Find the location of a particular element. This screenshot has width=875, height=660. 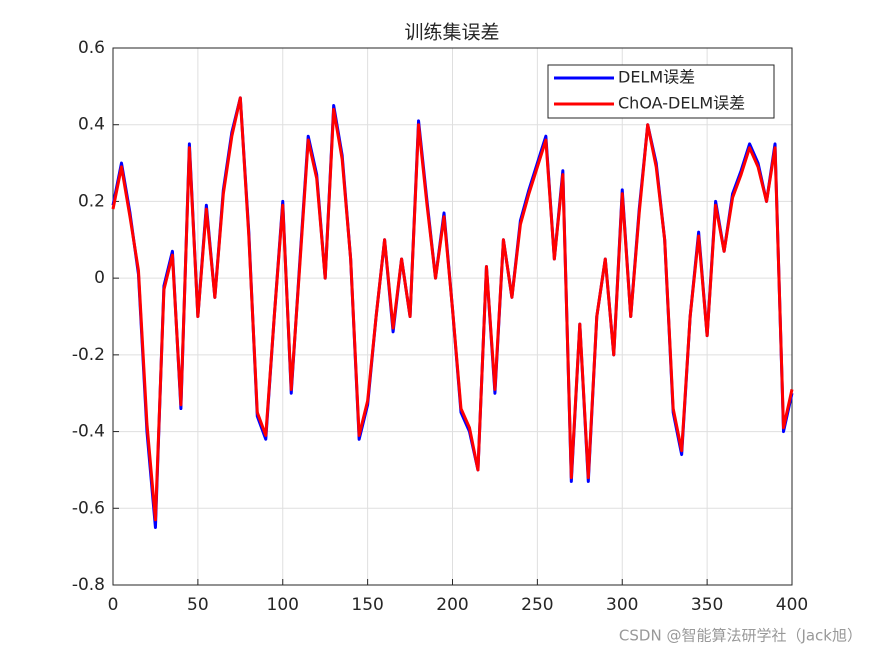

x-tick-label: 300 is located at coordinates (622, 605).